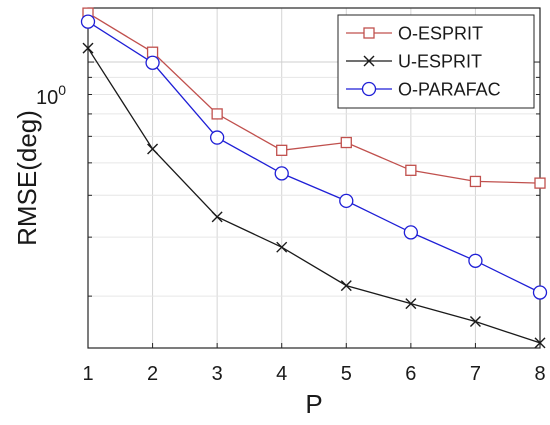 The image size is (550, 425). What do you see at coordinates (62, 90) in the screenshot?
I see `y-tick-exponent: 0` at bounding box center [62, 90].